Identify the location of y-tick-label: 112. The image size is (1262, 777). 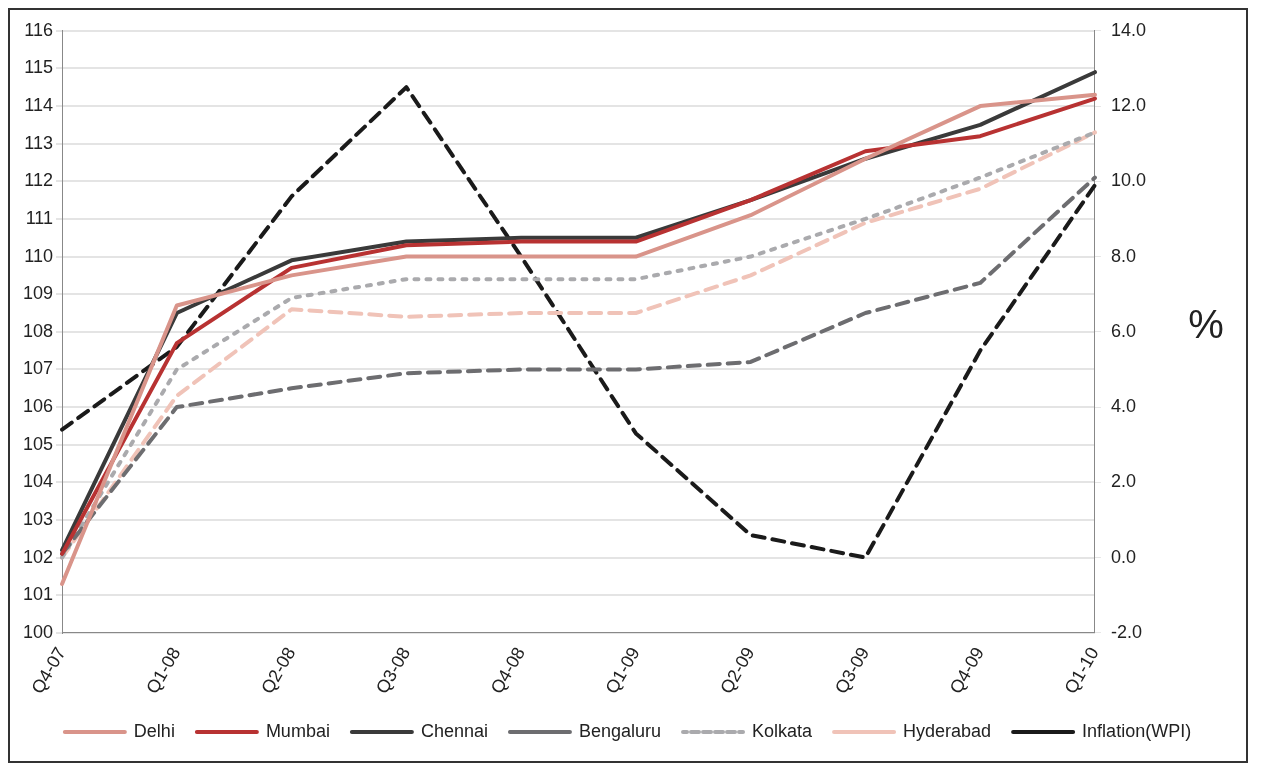
(39, 180).